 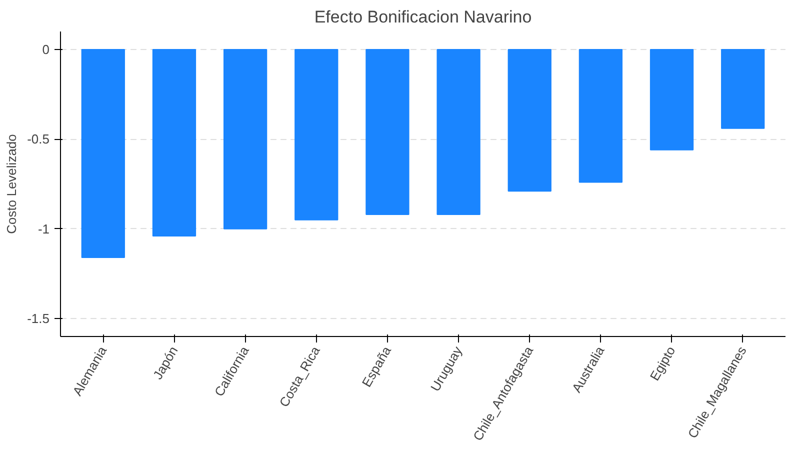 I want to click on chart-title: Efecto Bonificacion Navarino, so click(x=423, y=17).